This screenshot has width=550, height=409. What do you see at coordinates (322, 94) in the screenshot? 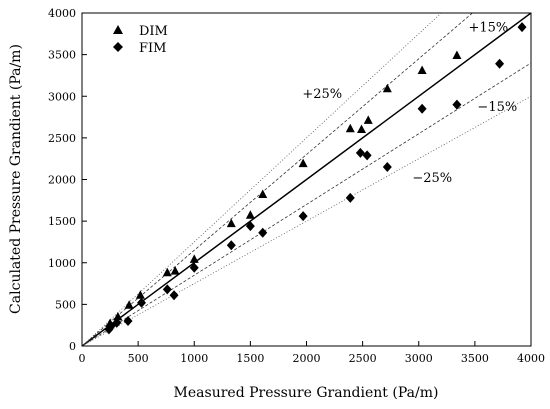
I see `reference-line-label: +25%` at bounding box center [322, 94].